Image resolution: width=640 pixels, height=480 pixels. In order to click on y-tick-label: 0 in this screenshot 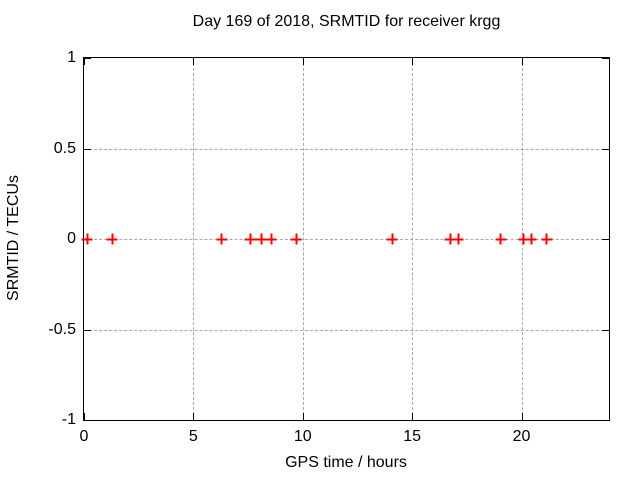, I will do `click(71, 238)`.